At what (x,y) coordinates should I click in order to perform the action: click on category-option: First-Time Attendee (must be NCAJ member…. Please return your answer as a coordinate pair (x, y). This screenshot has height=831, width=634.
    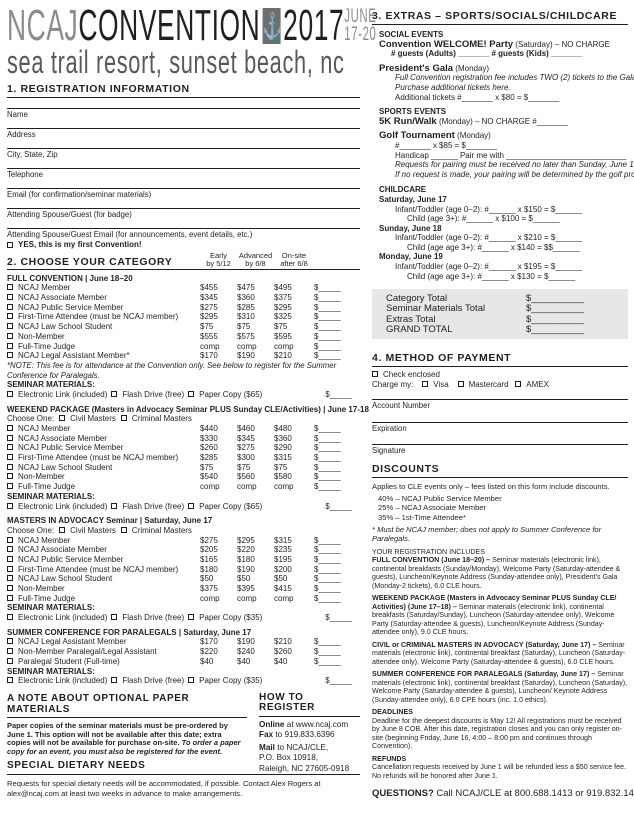
    Looking at the image, I should click on (103, 317).